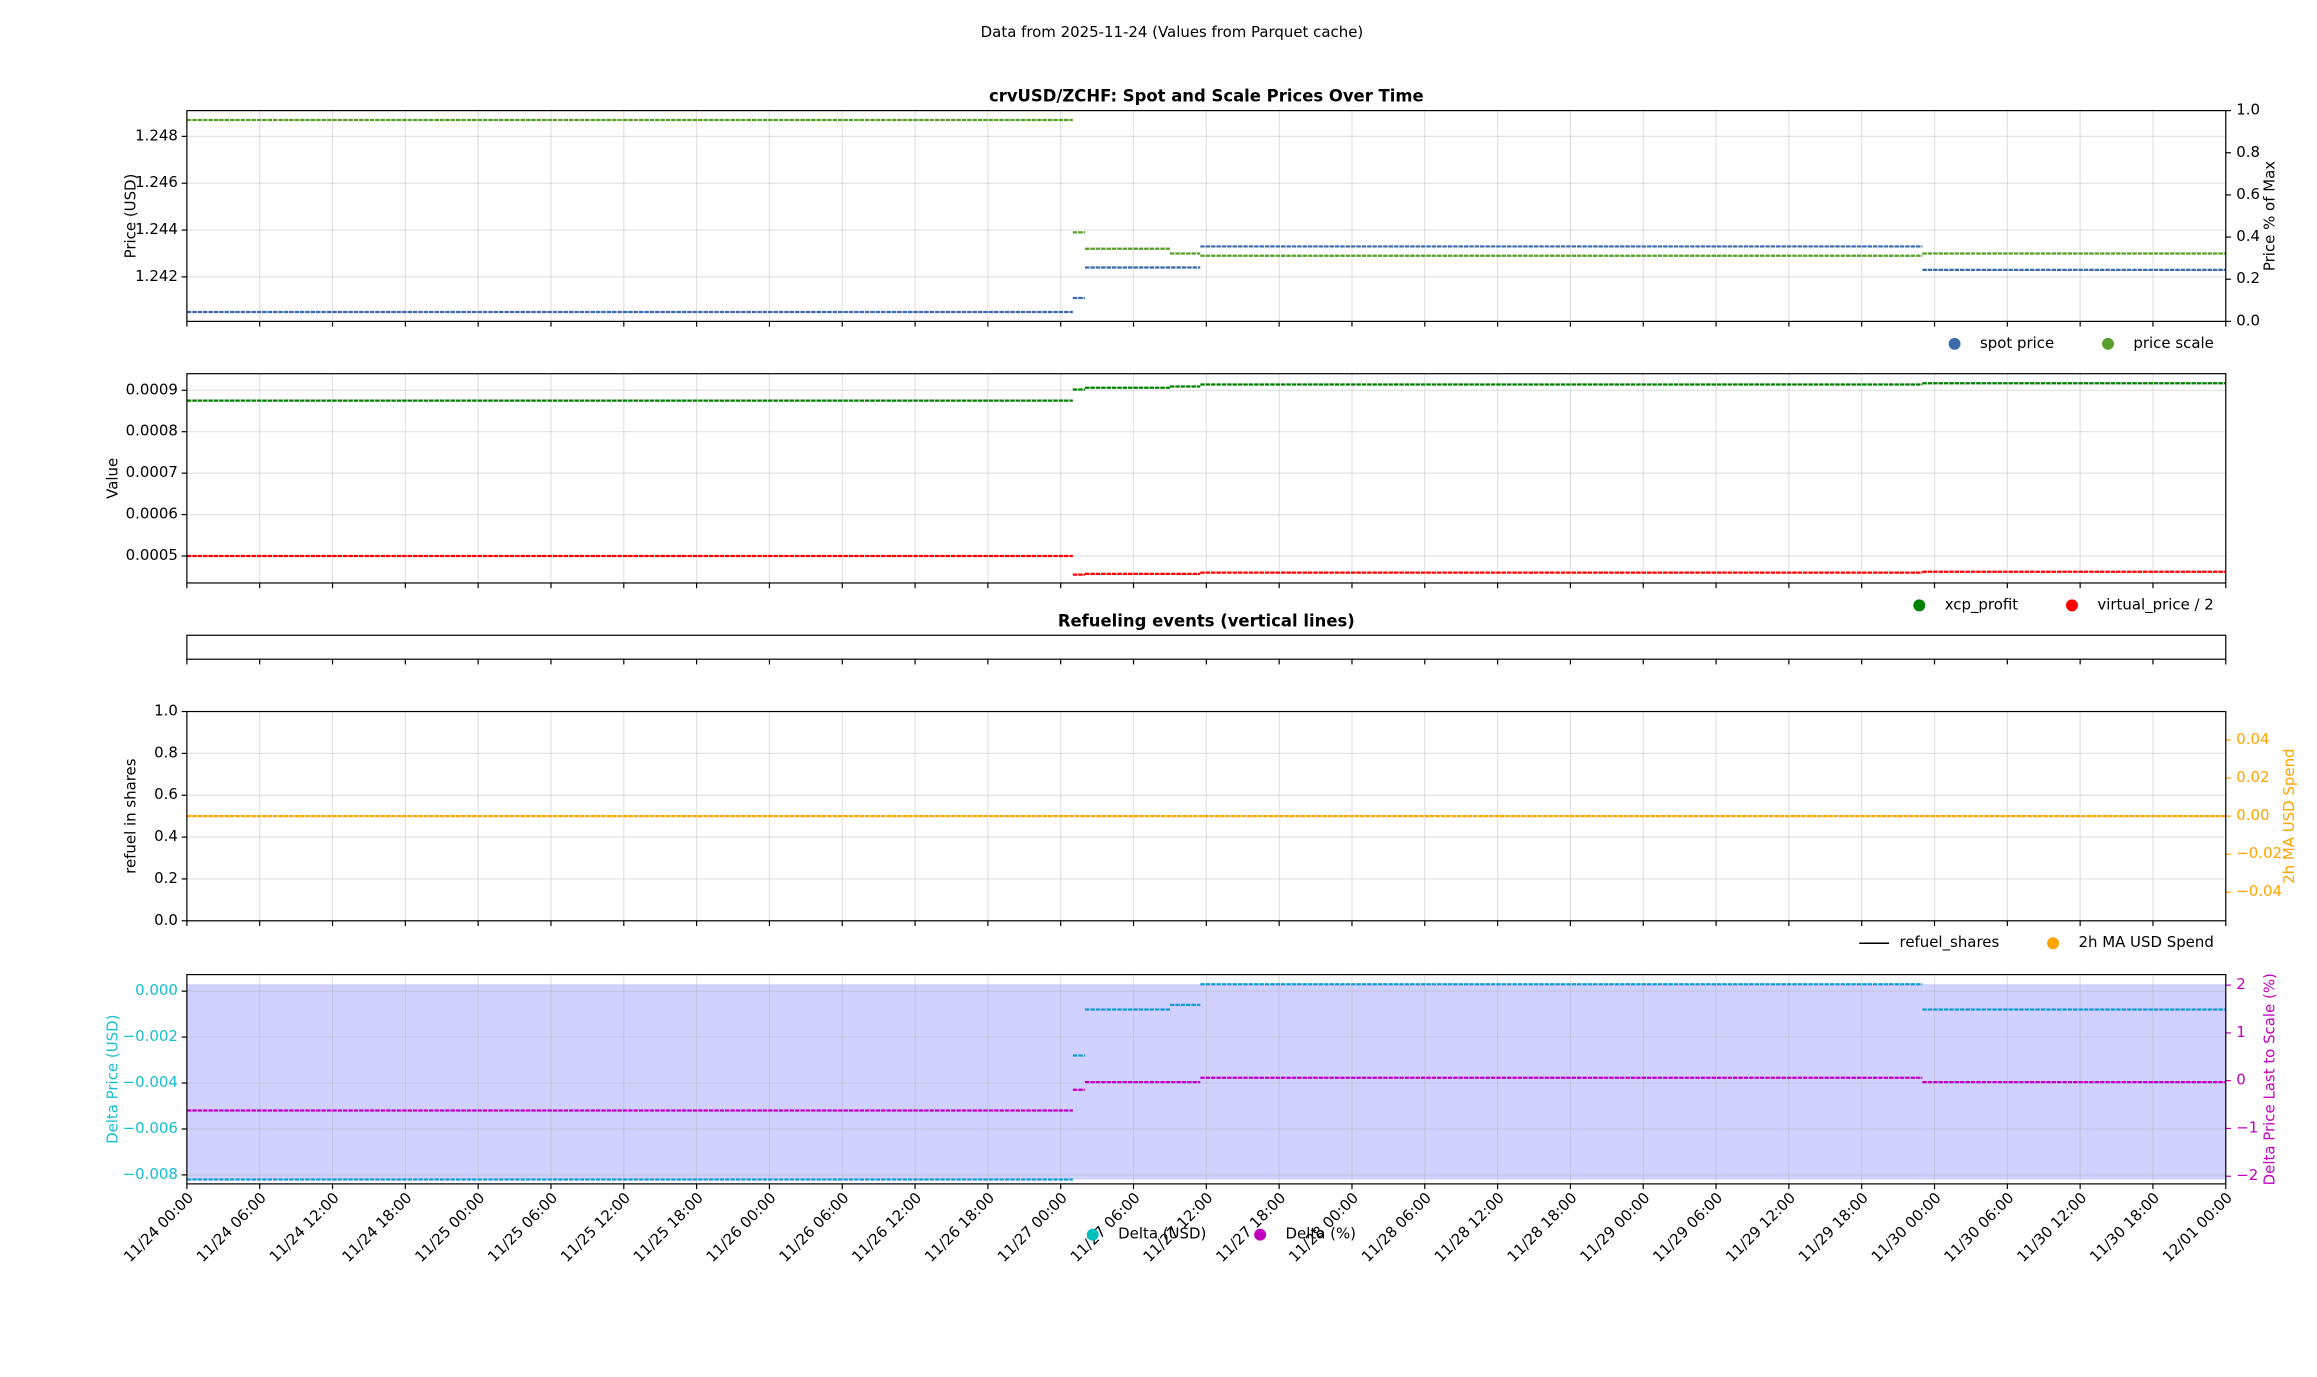  I want to click on axes-title: Refueling events (vertical lines), so click(1206, 620).